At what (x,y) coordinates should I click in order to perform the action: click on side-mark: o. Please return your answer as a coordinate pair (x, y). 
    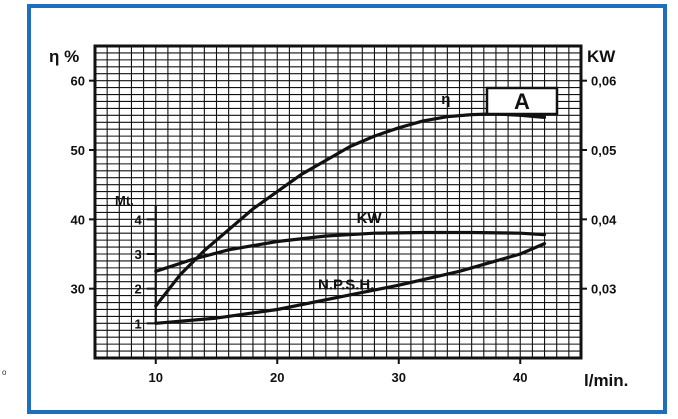
    Looking at the image, I should click on (4, 372).